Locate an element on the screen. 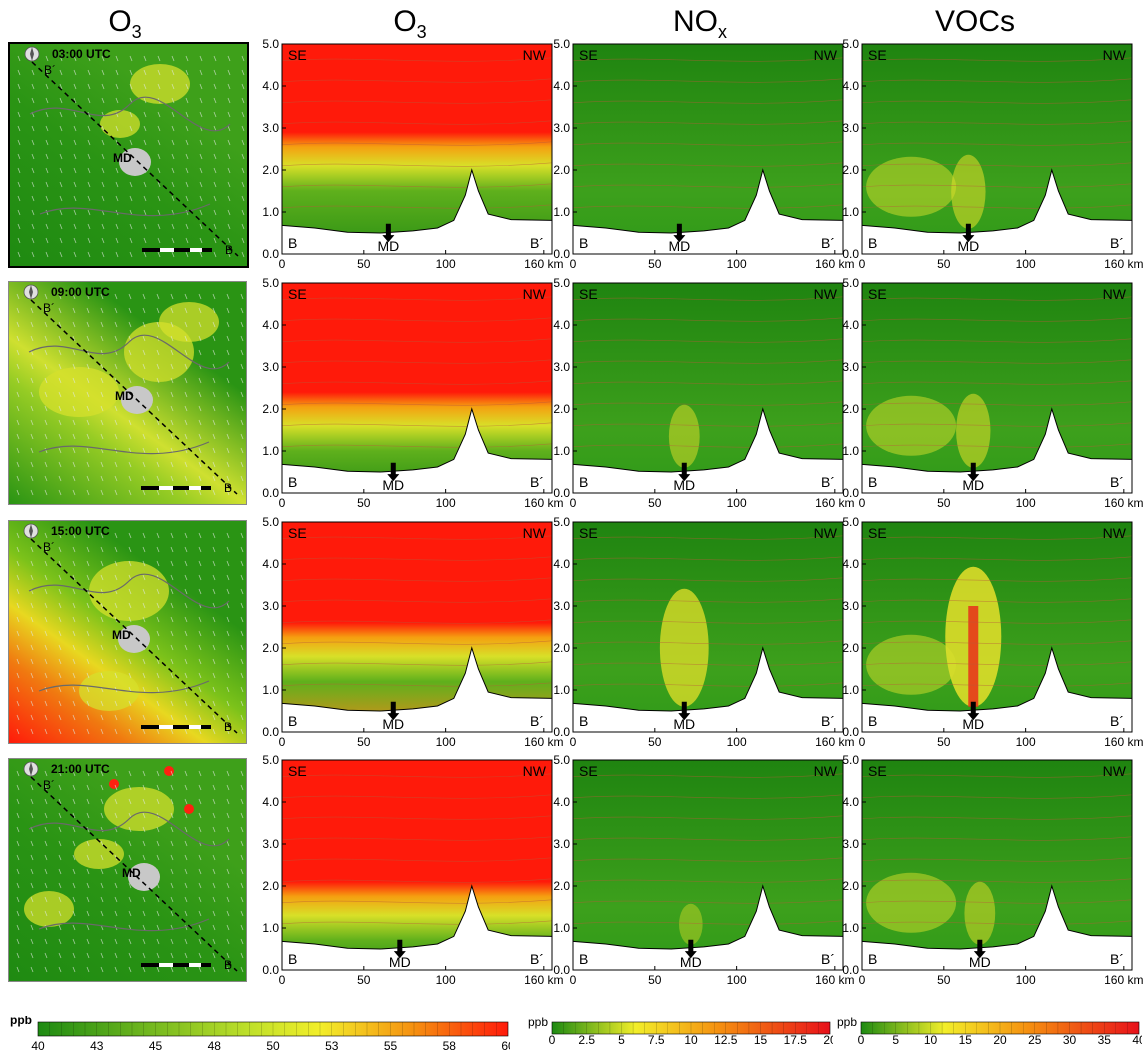 The height and width of the screenshot is (1057, 1147). region-boundary is located at coordinates (129, 394).